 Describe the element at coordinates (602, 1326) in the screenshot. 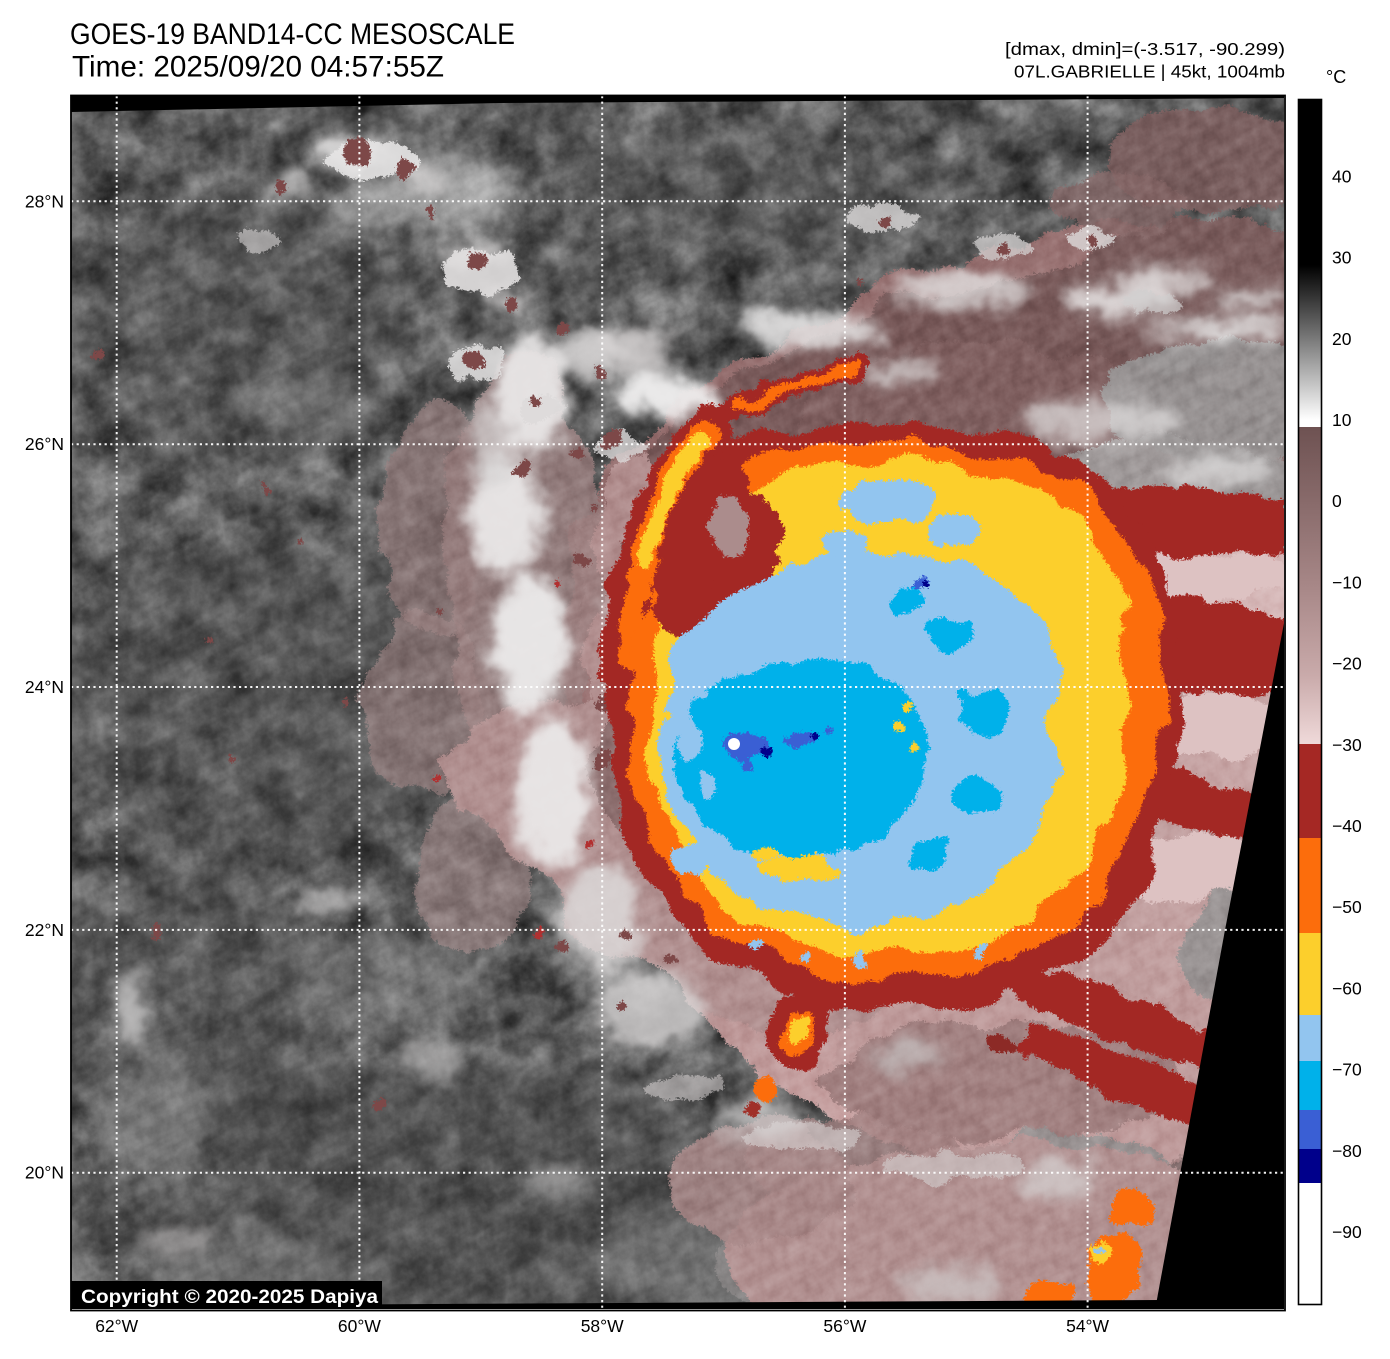

I see `svg-text: 58°W` at that location.